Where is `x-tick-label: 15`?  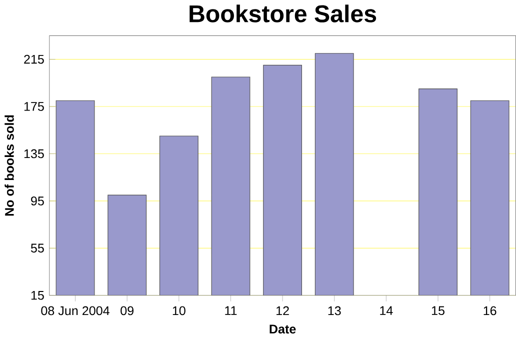
x-tick-label: 15 is located at coordinates (438, 310).